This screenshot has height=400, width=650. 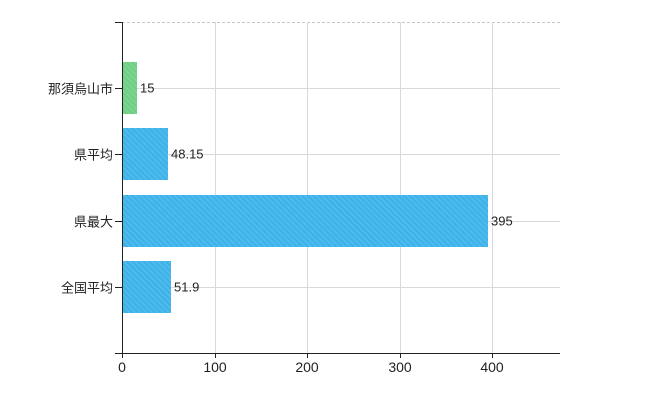 What do you see at coordinates (341, 22) in the screenshot?
I see `plot-top-border` at bounding box center [341, 22].